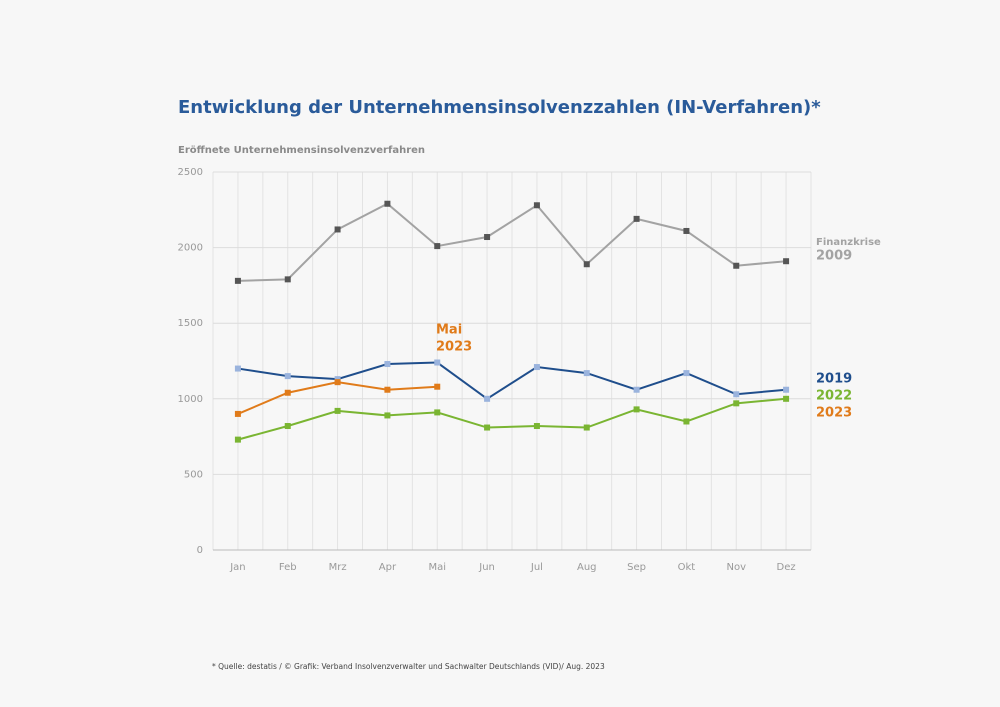 The image size is (1000, 707). What do you see at coordinates (437, 567) in the screenshot?
I see `x-tick-label: Mai` at bounding box center [437, 567].